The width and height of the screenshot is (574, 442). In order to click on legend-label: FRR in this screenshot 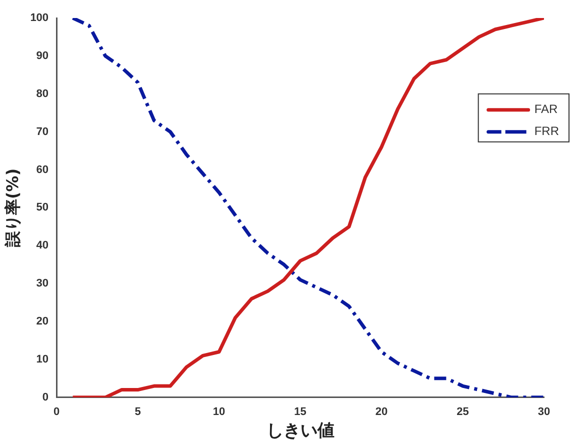, I will do `click(547, 131)`.